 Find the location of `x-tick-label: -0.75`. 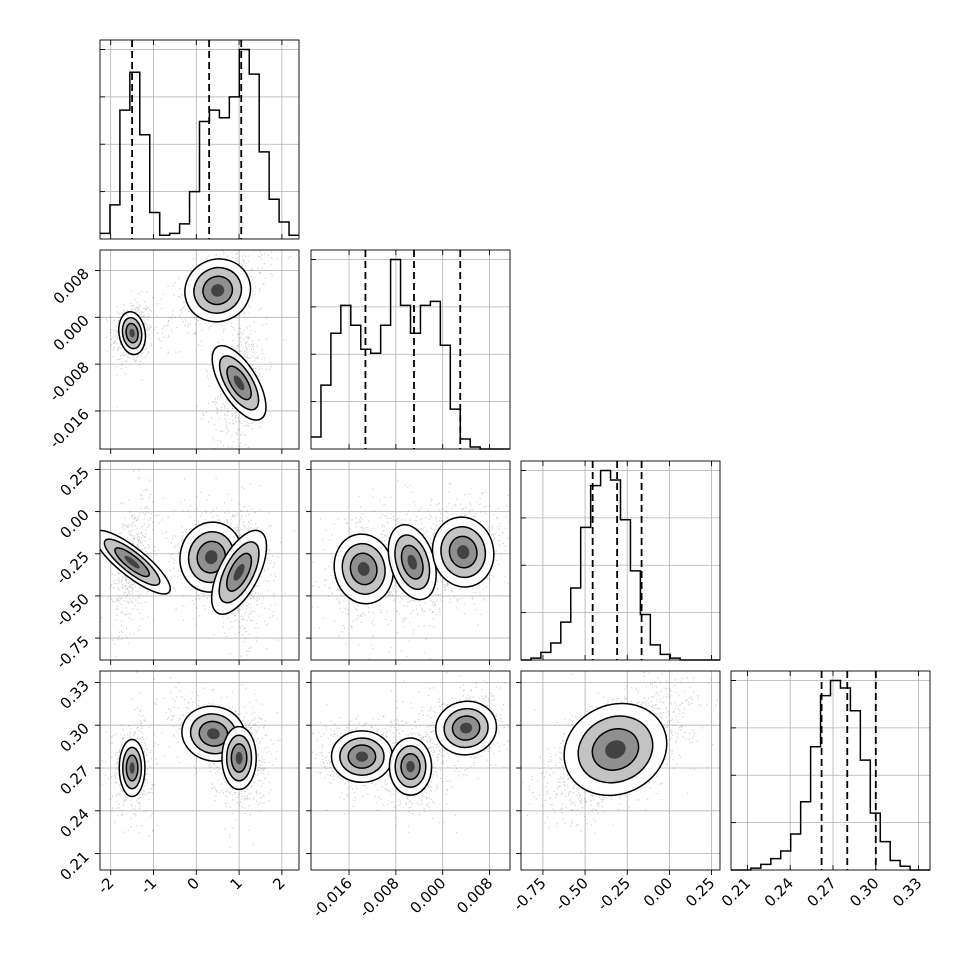

x-tick-label: -0.75 is located at coordinates (530, 894).